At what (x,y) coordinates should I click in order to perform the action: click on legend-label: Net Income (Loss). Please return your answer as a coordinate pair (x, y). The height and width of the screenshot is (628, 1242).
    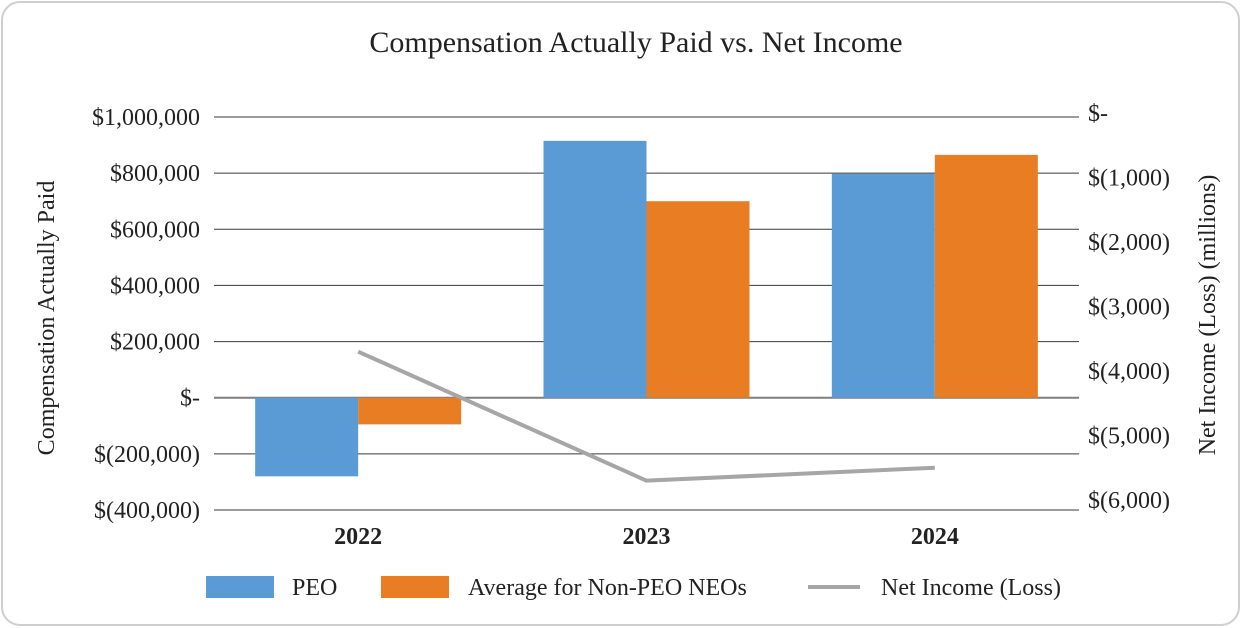
    Looking at the image, I should click on (971, 588).